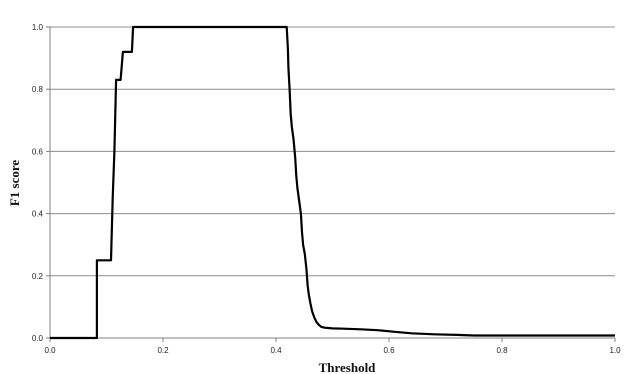  I want to click on x-tick-label: 0.8, so click(502, 350).